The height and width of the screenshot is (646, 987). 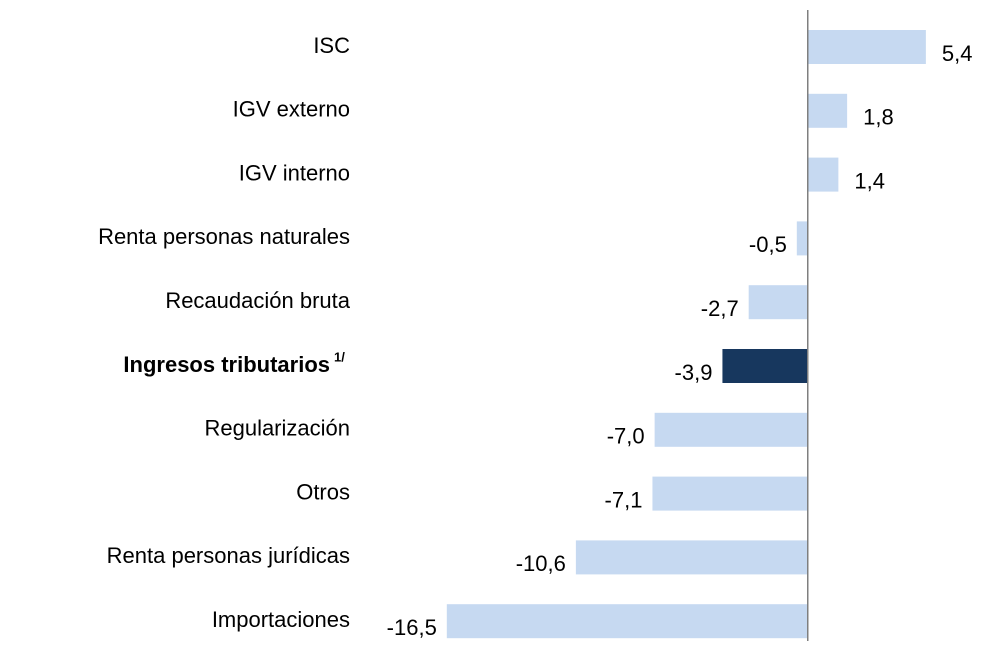 What do you see at coordinates (281, 619) in the screenshot?
I see `category-label: Importaciones` at bounding box center [281, 619].